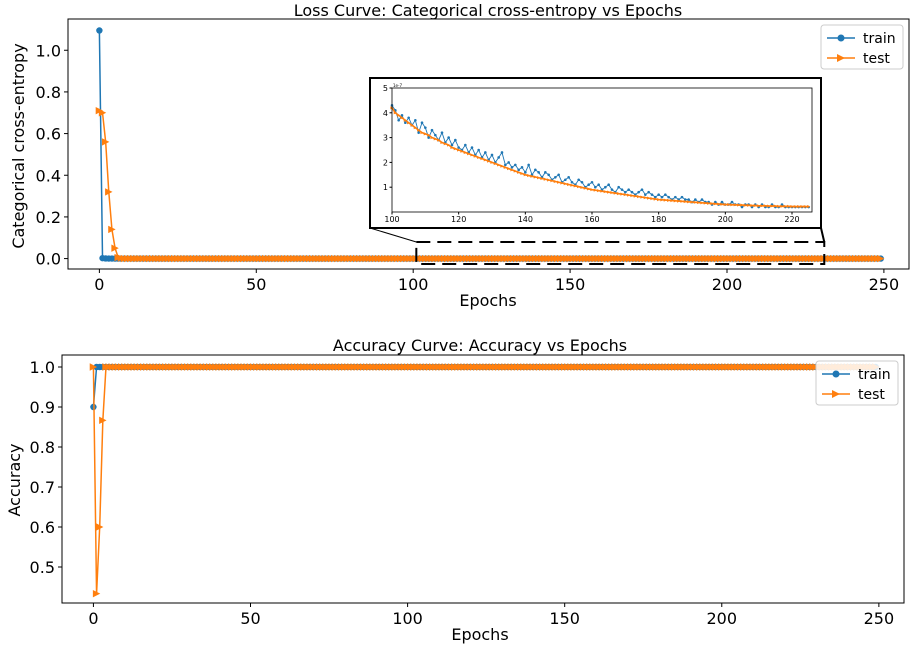  I want to click on accuracy-xtick-label: 250, so click(879, 618).